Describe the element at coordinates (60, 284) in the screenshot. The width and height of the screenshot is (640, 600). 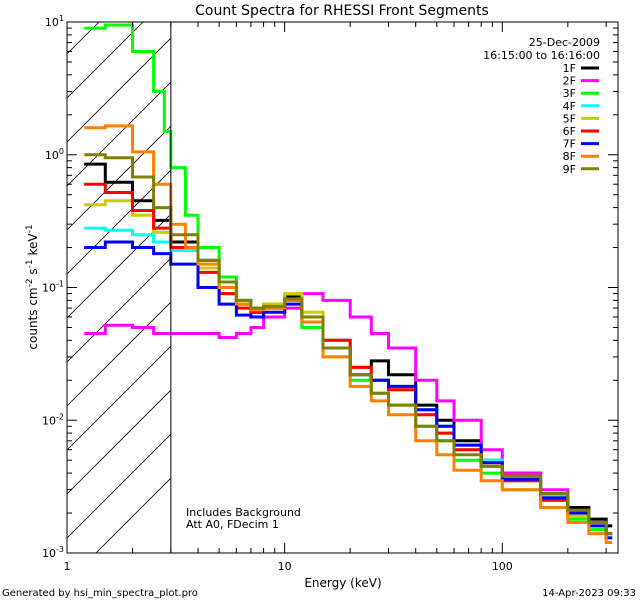
I see `y-tick-exp: -1` at that location.